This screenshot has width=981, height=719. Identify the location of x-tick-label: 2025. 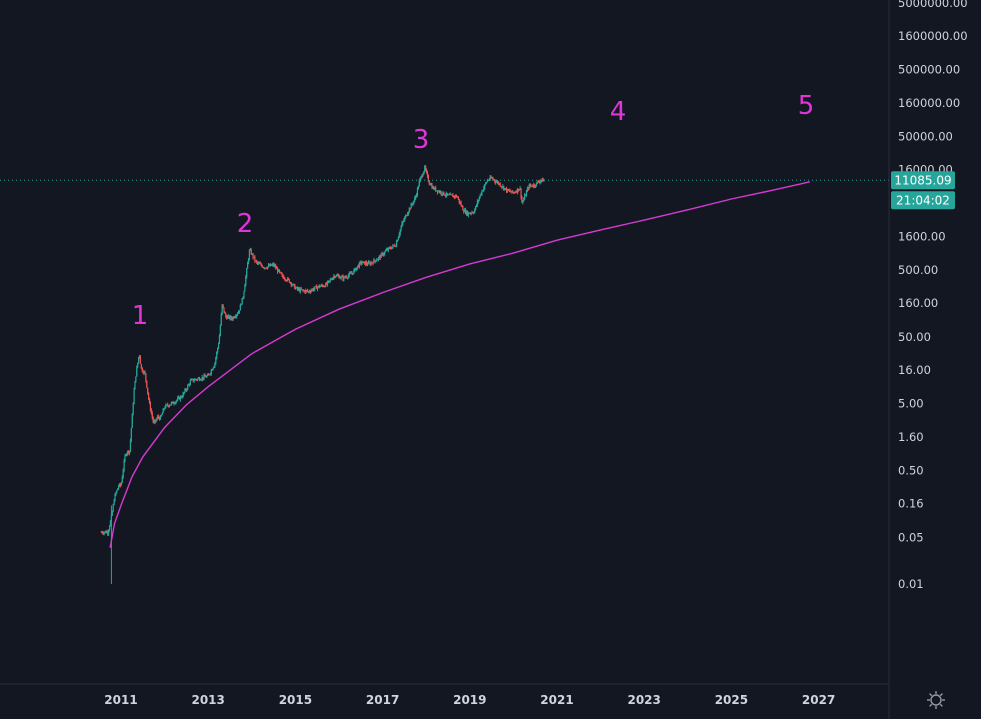
(731, 700).